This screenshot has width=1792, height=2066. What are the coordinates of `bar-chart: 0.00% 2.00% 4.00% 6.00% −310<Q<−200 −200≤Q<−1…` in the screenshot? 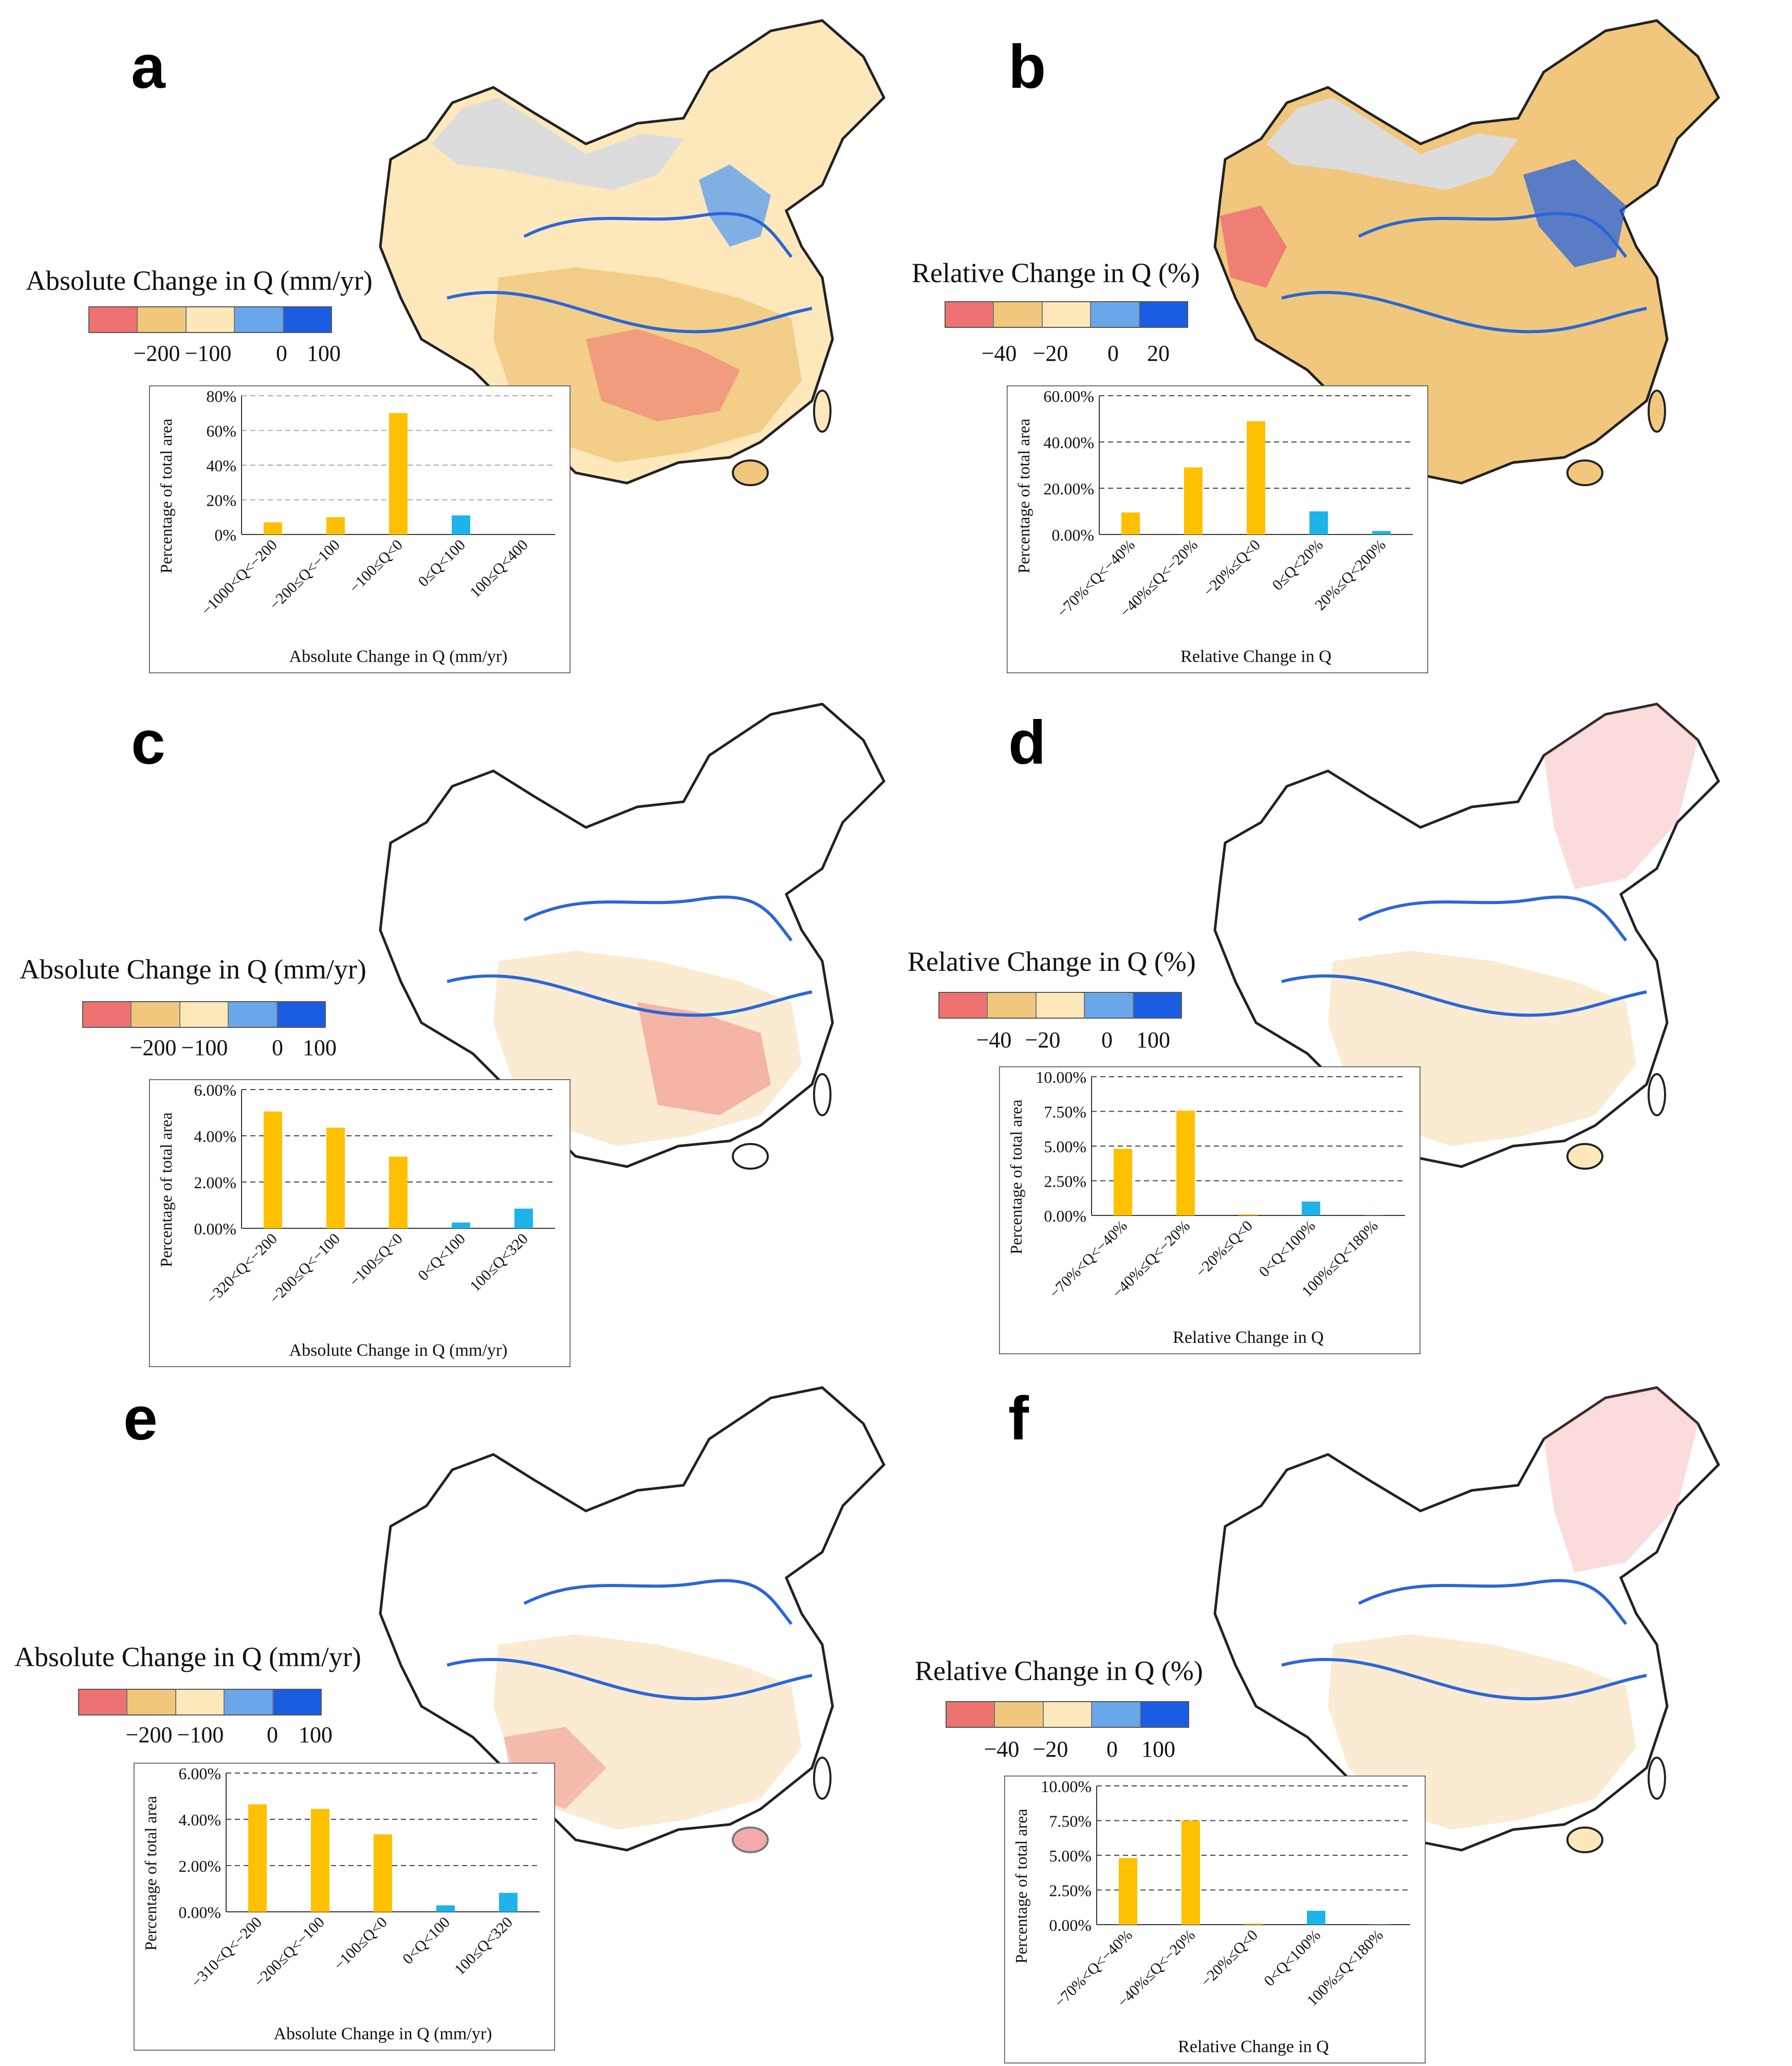 It's located at (345, 1907).